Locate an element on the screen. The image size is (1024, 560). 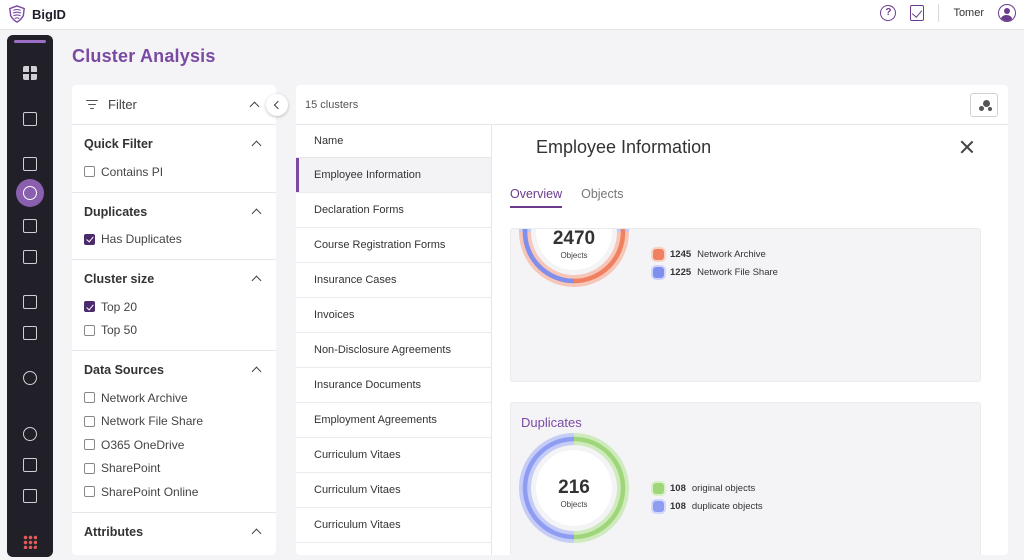
network-icon is located at coordinates (30, 496).